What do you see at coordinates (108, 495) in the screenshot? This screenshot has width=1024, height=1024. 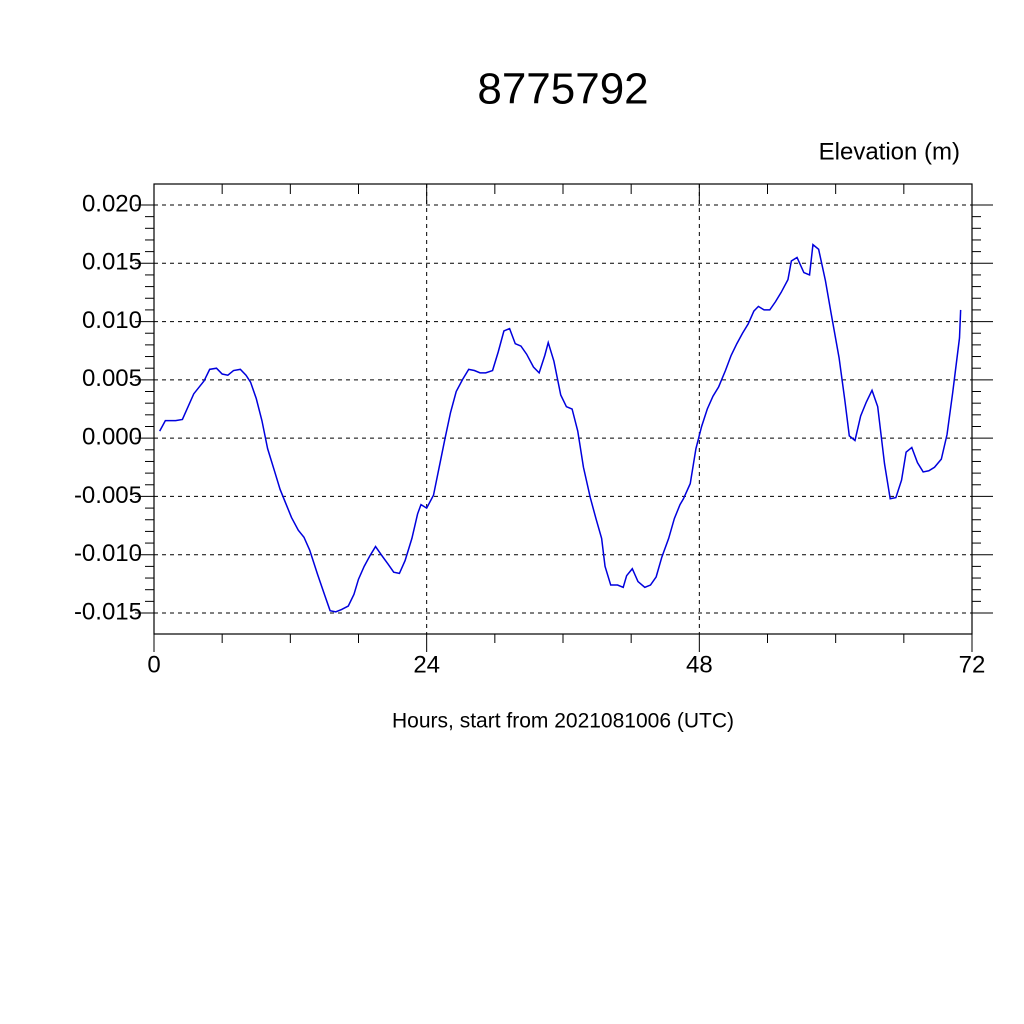 I see `y-tick-label: -0.005` at bounding box center [108, 495].